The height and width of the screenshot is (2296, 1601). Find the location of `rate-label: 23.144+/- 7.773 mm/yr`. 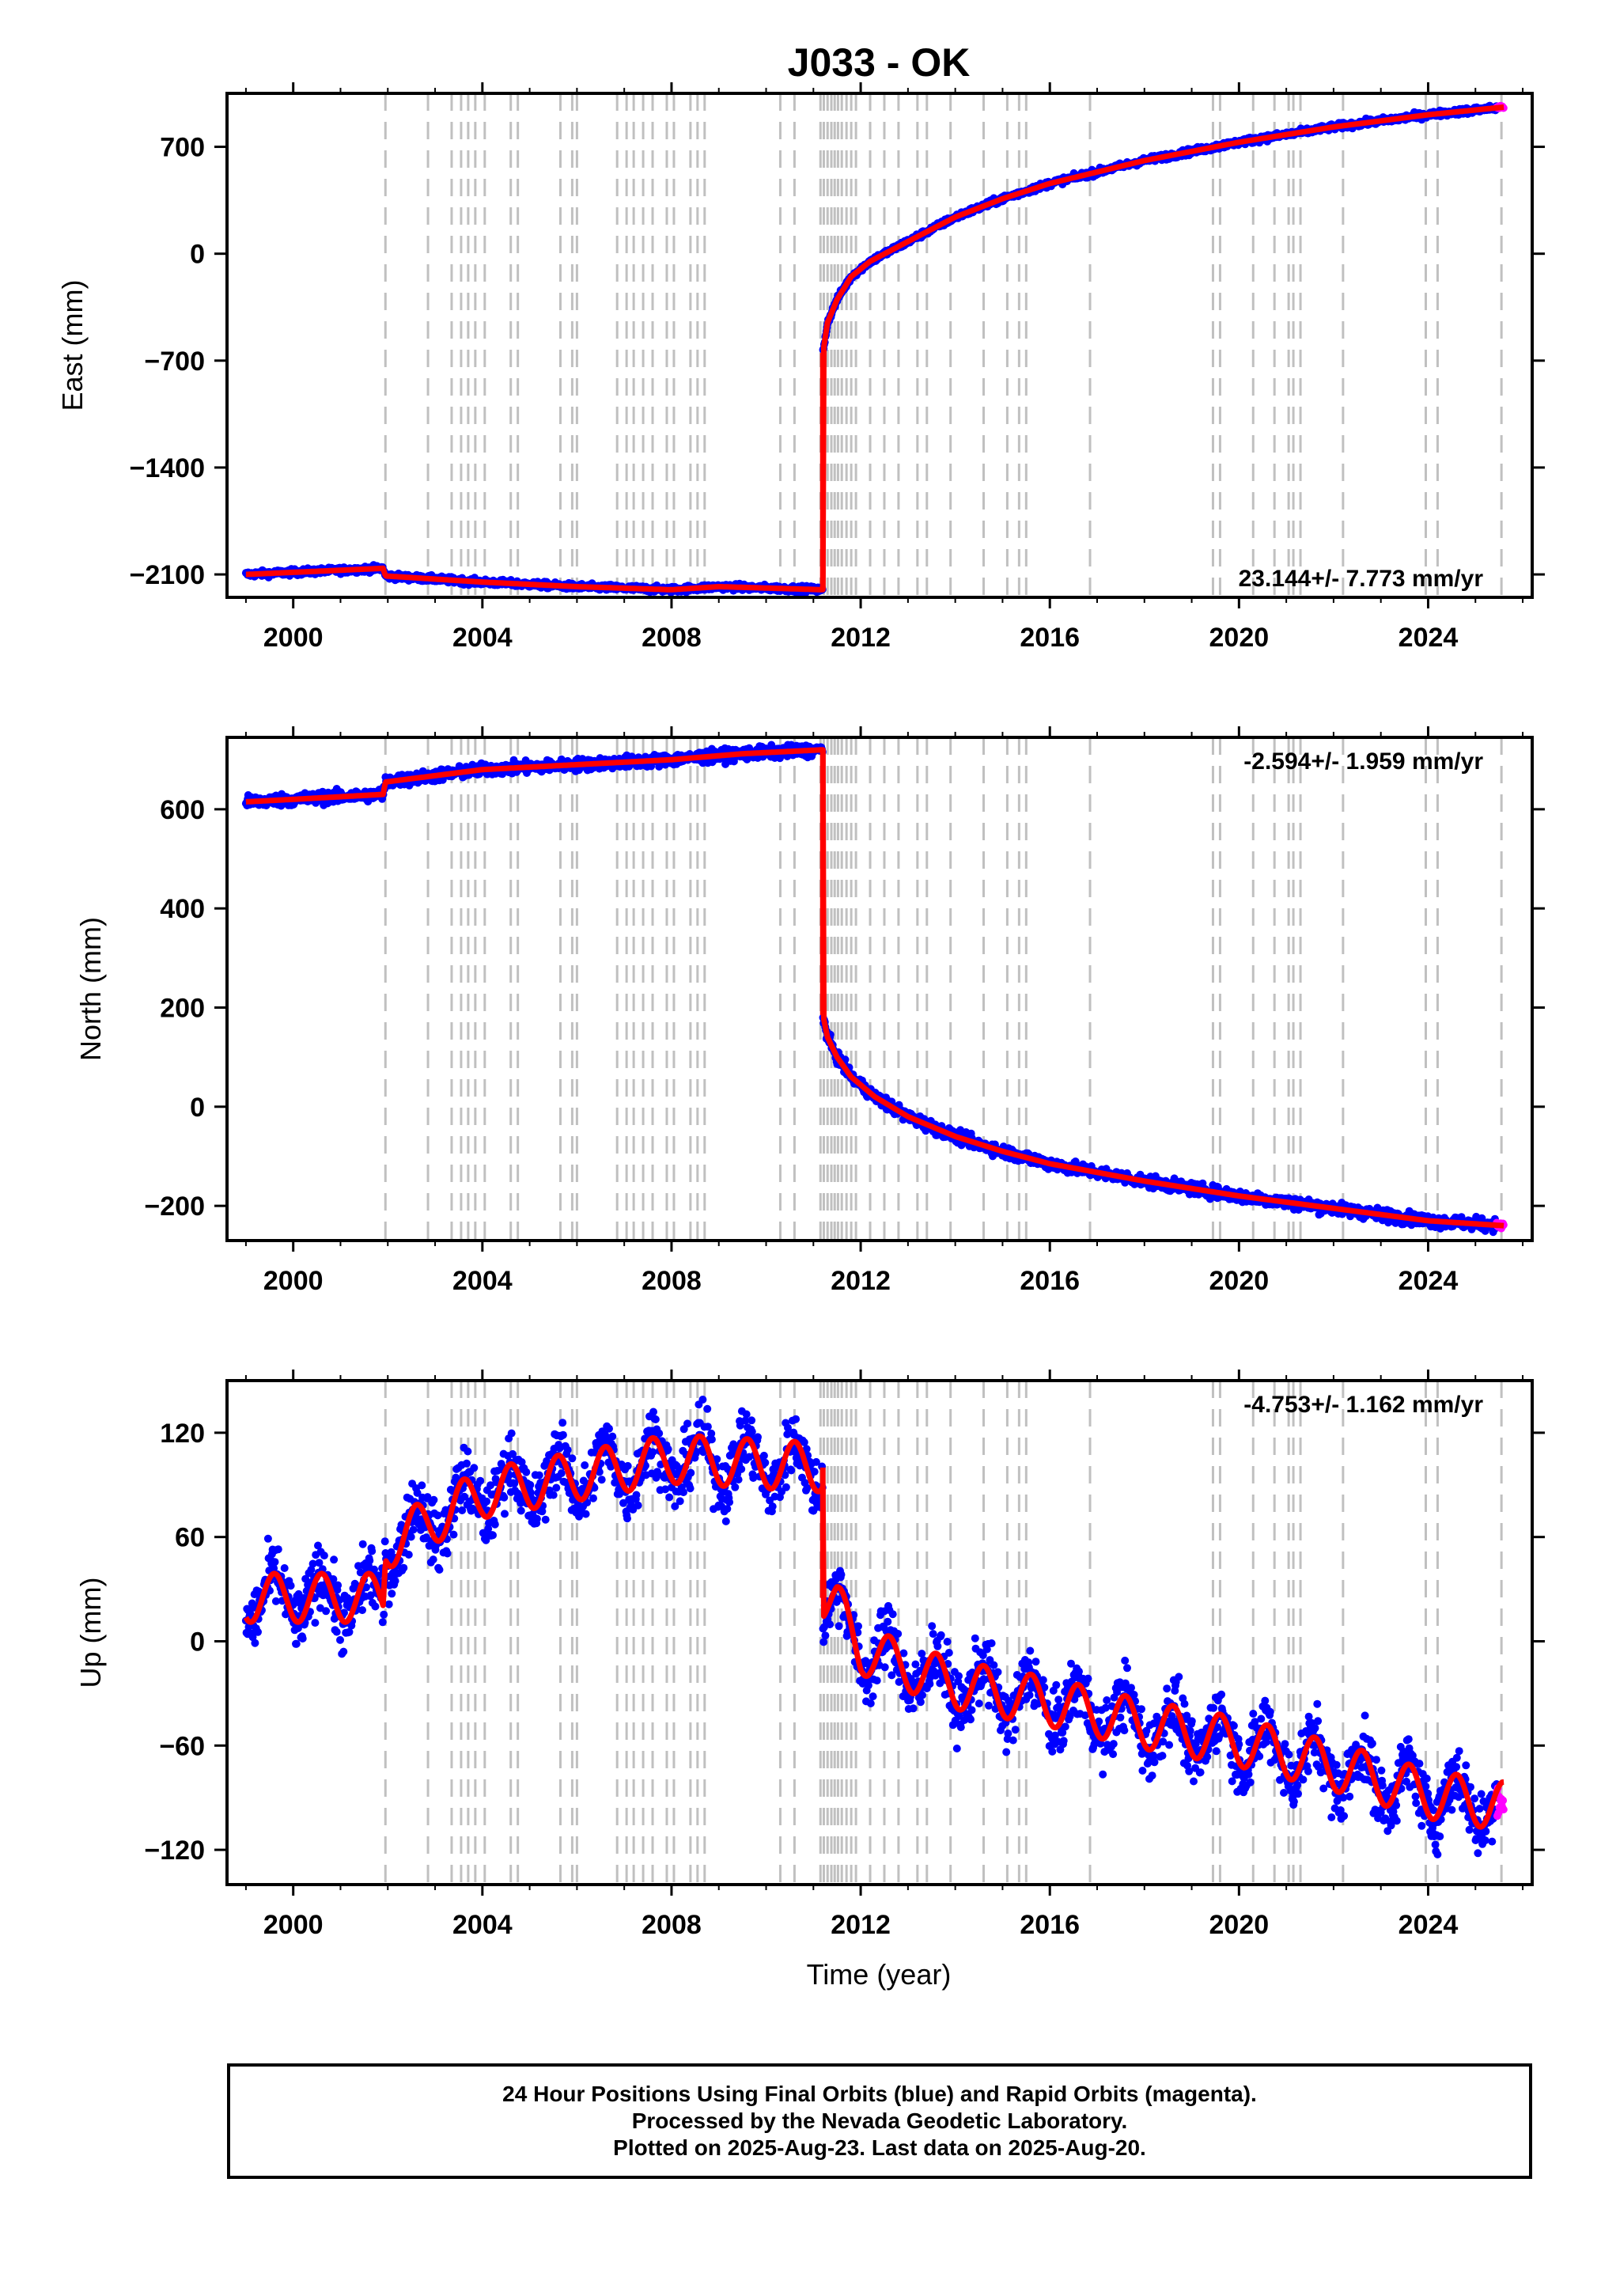

rate-label: 23.144+/- 7.773 mm/yr is located at coordinates (1362, 579).